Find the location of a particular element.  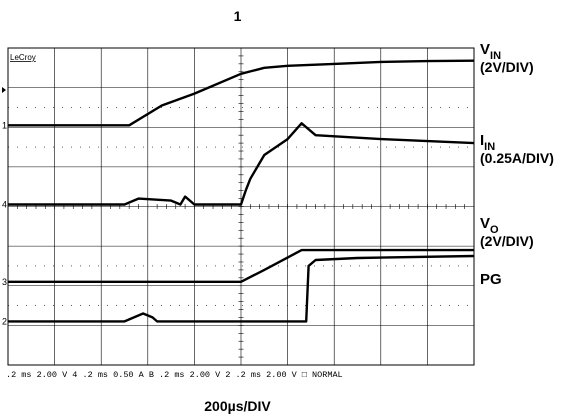

x-axis-label: 200µs/DIV is located at coordinates (237, 406).